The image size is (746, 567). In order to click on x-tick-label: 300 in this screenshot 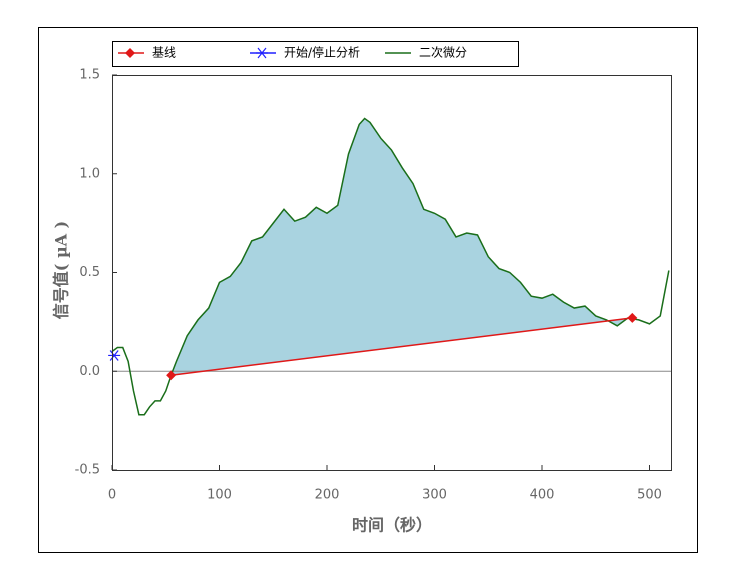, I will do `click(434, 495)`.